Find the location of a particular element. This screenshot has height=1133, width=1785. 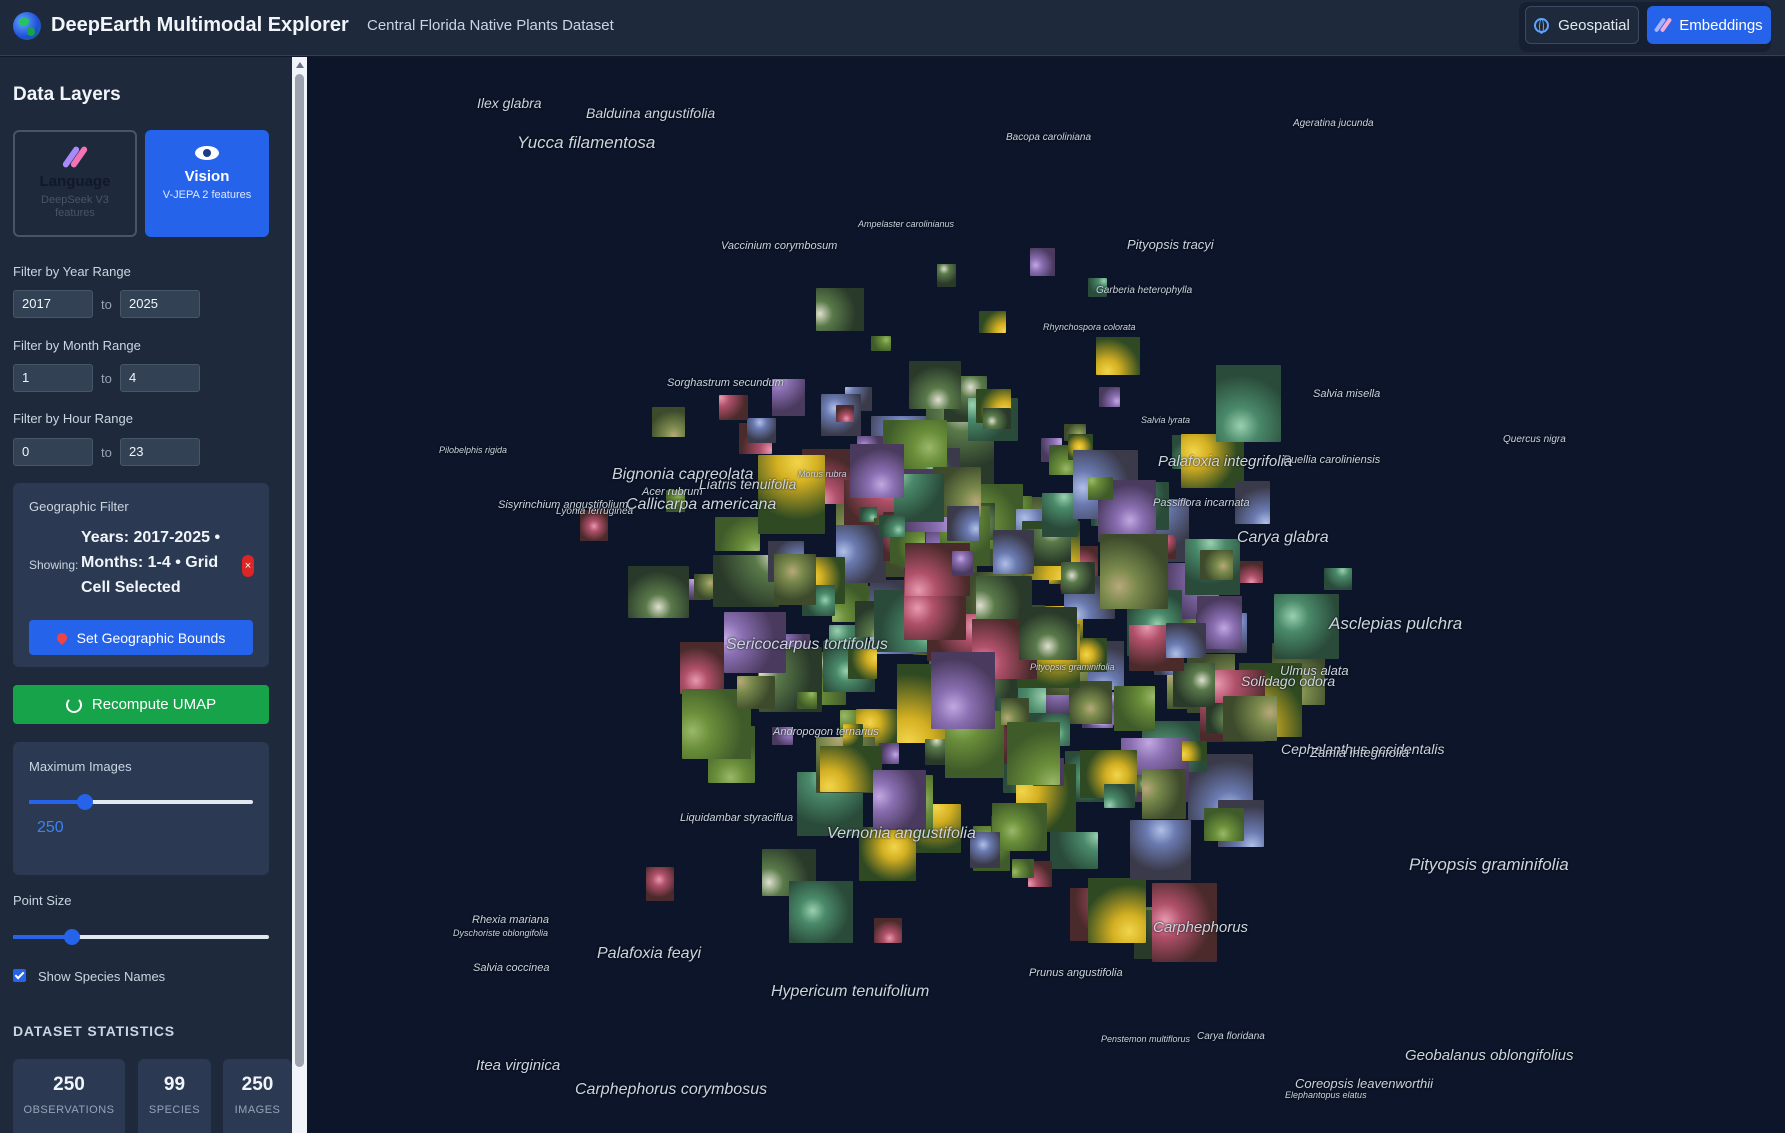

year-to-input: 2025 is located at coordinates (160, 304).